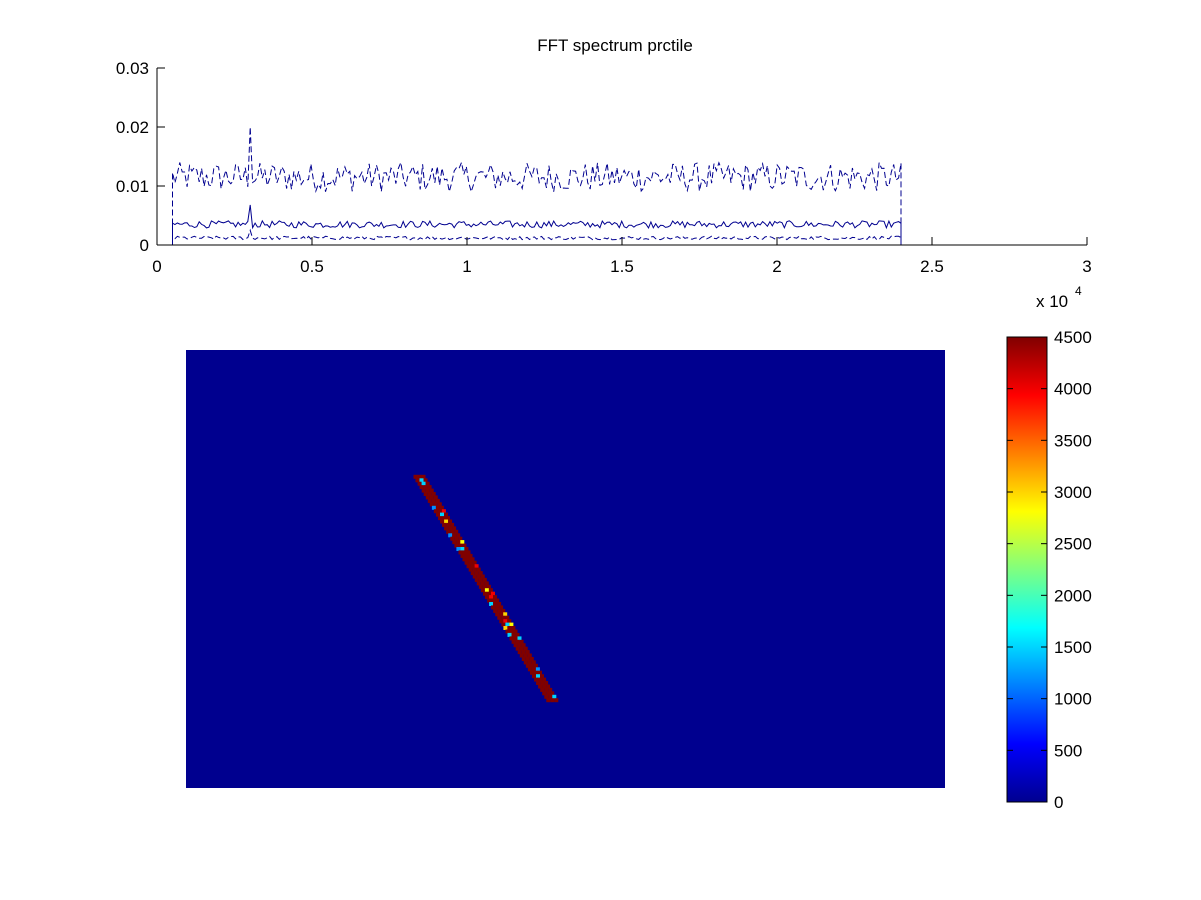  I want to click on colorbar-tick-label: 4000, so click(1073, 389).